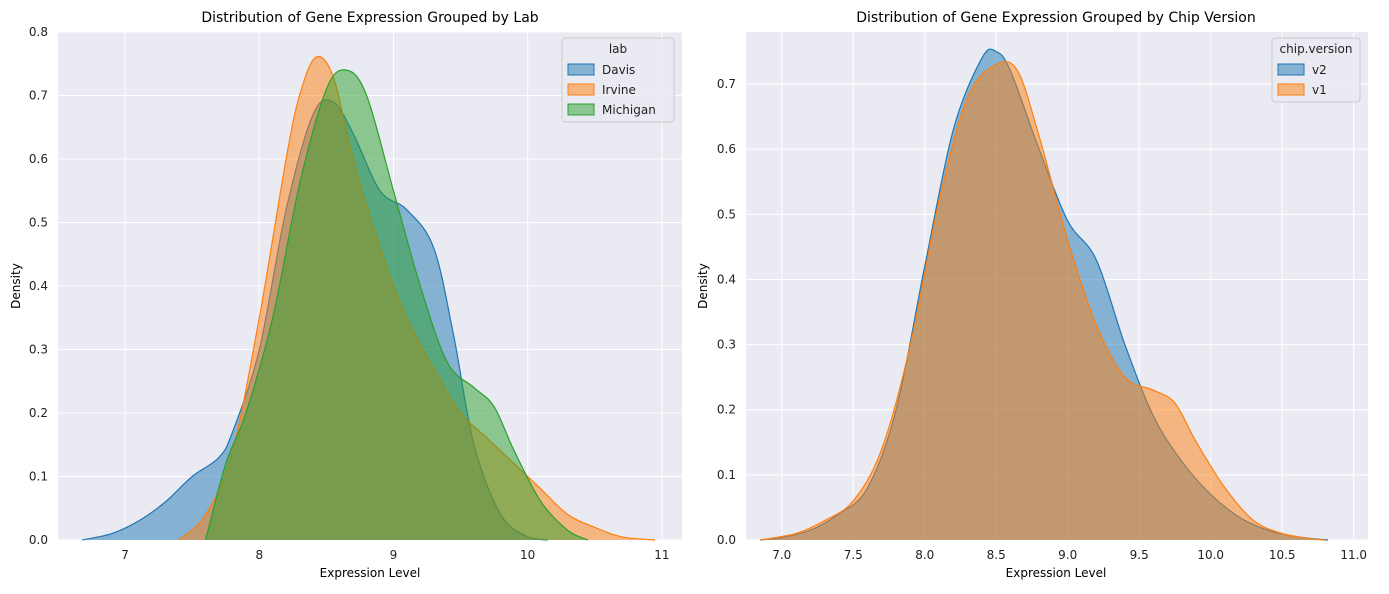  Describe the element at coordinates (629, 110) in the screenshot. I see `legend-label: Michigan` at that location.